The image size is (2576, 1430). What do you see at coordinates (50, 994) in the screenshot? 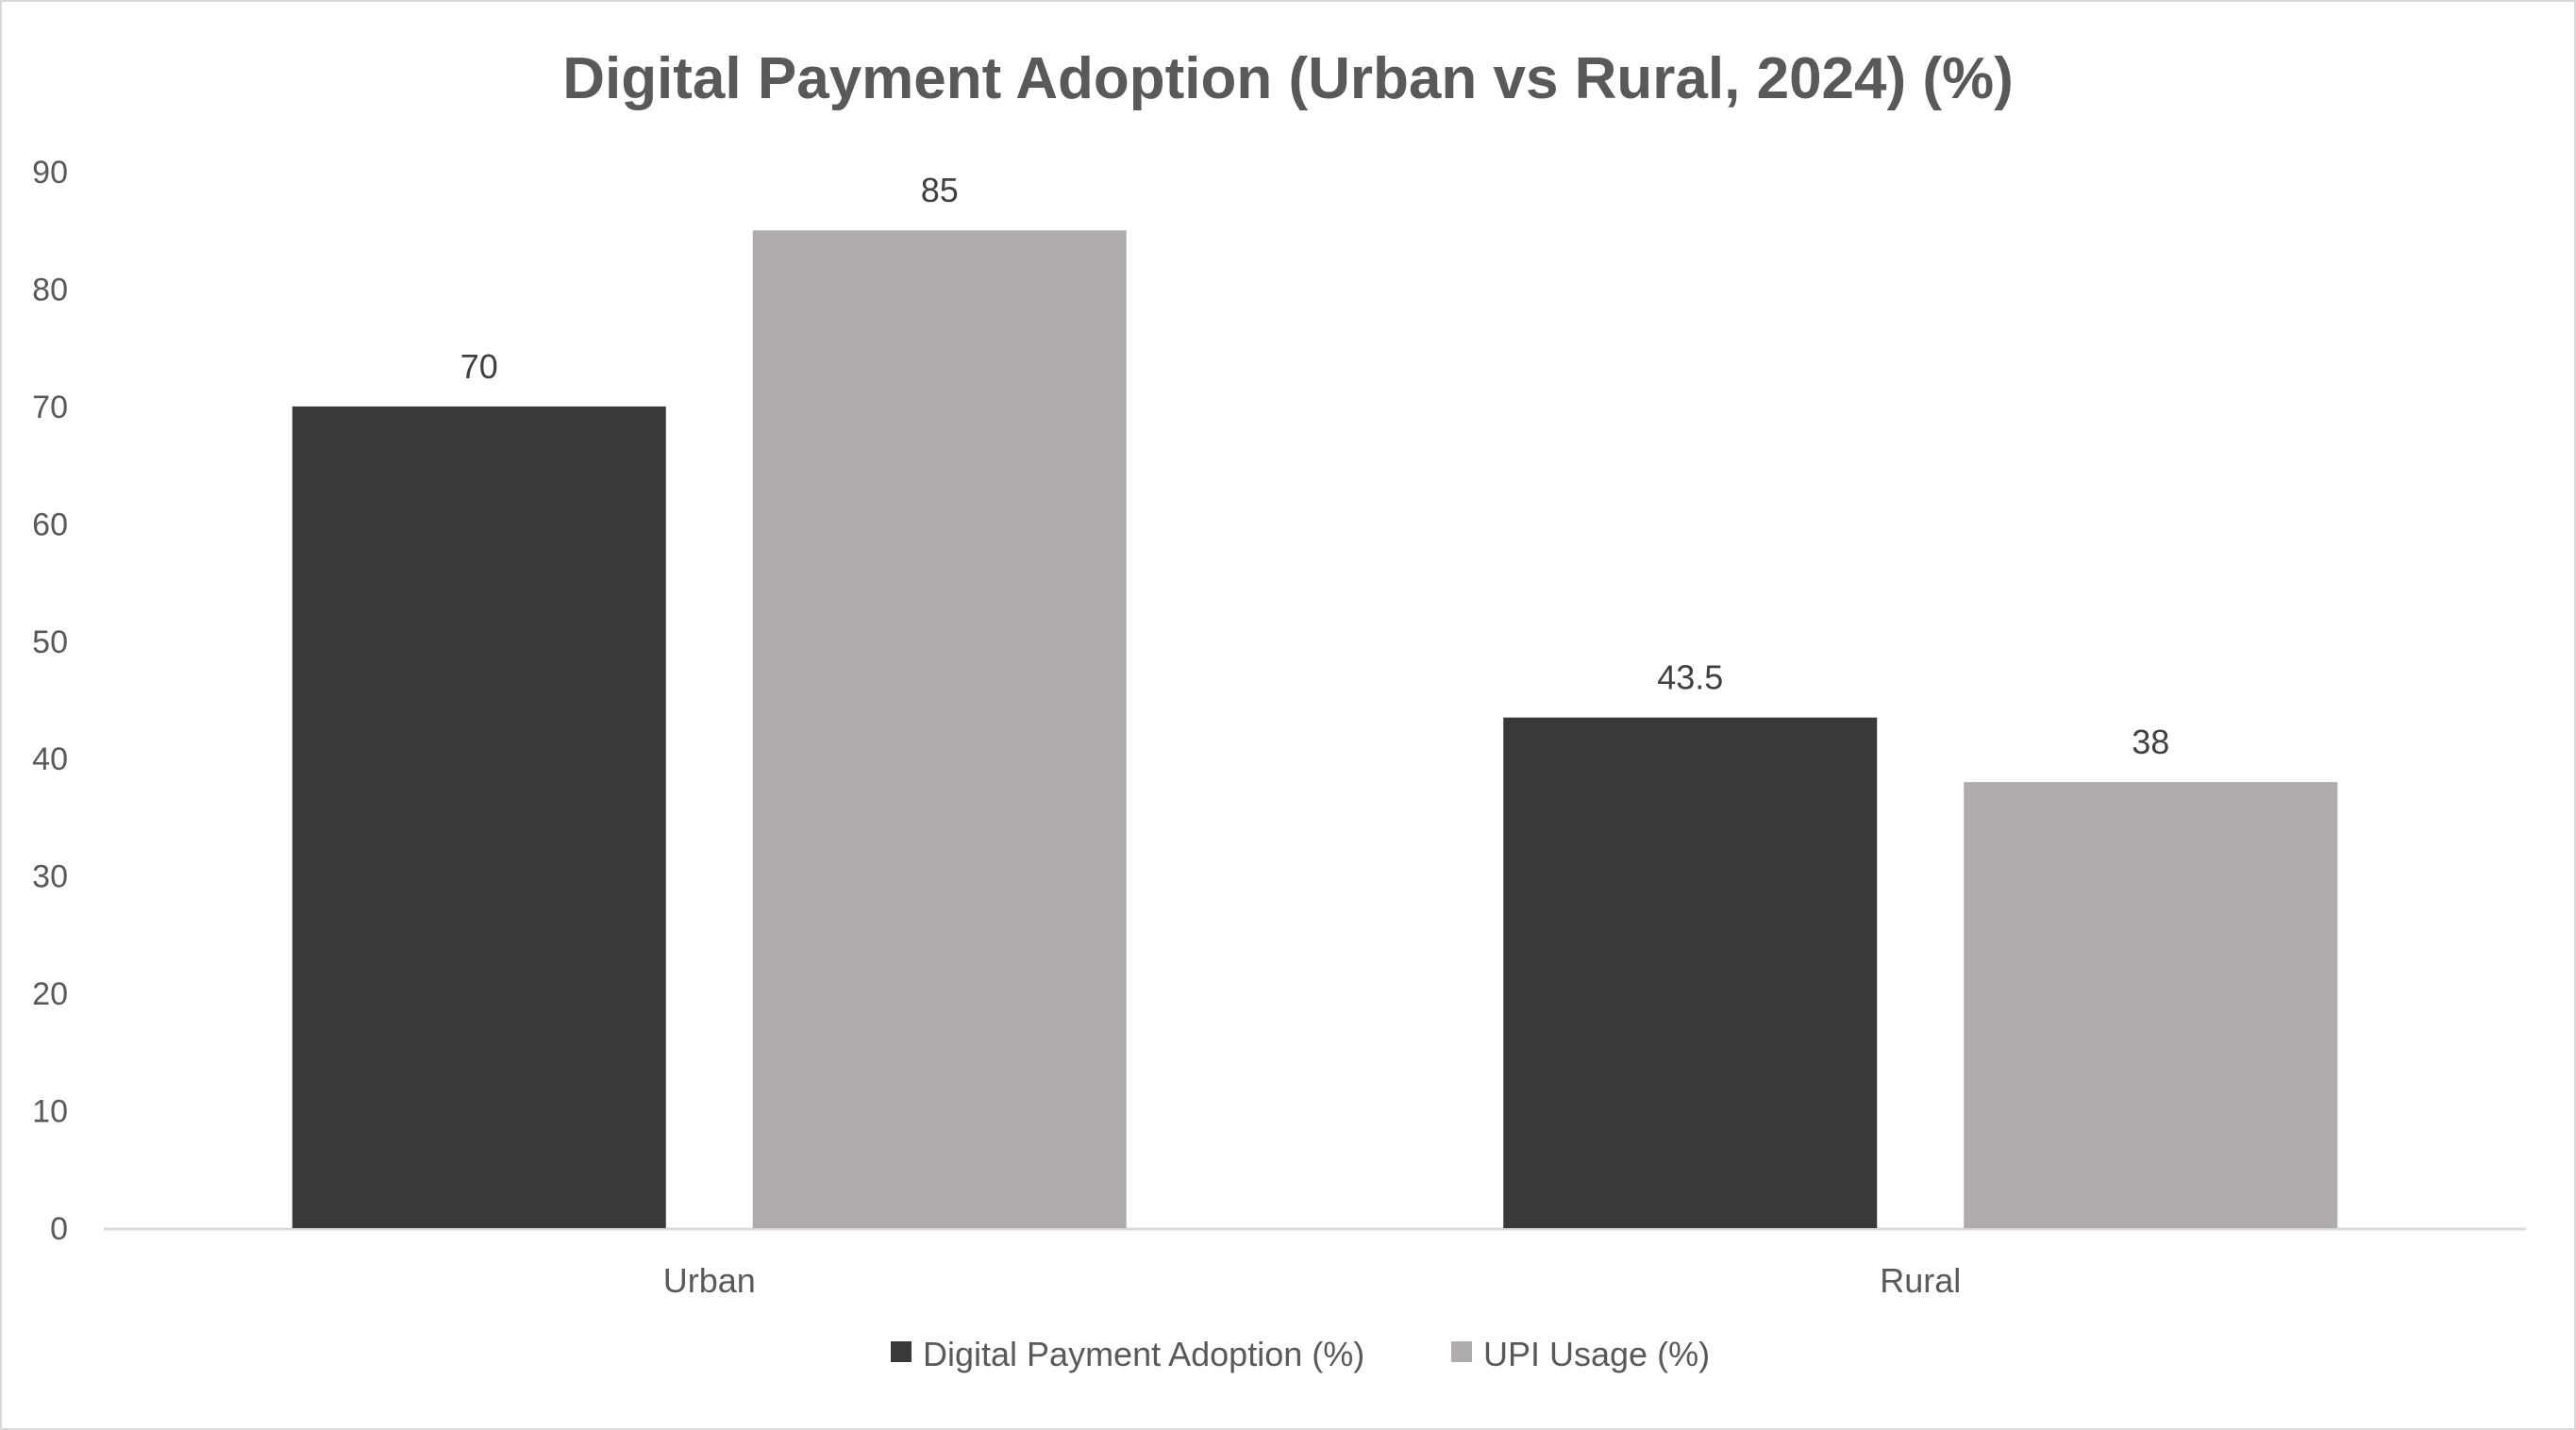
I see `y-tick-label: 20` at bounding box center [50, 994].